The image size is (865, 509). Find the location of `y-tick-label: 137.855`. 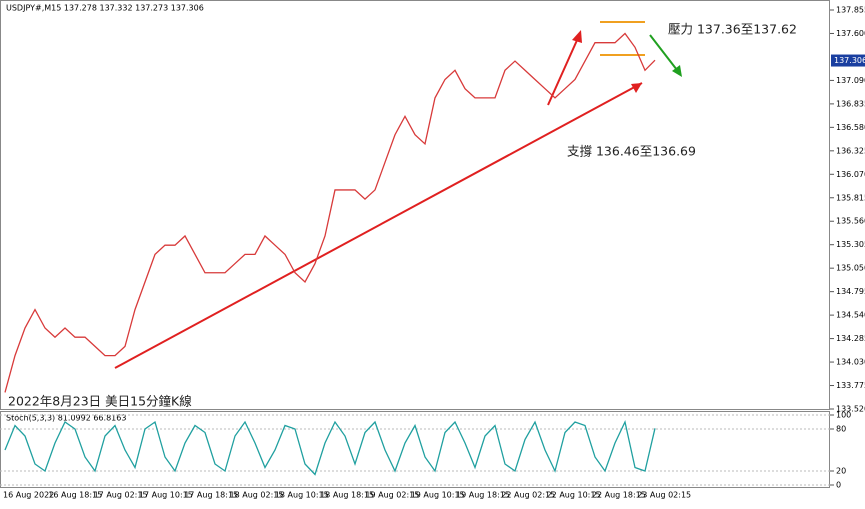

y-tick-label: 137.855 is located at coordinates (850, 10).